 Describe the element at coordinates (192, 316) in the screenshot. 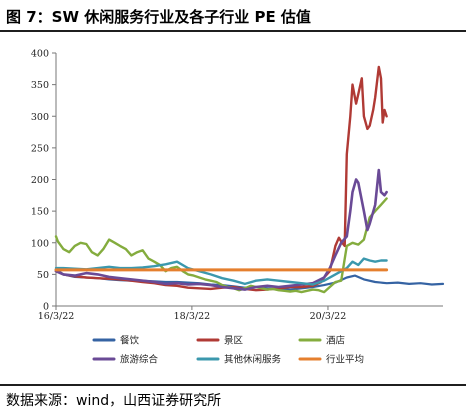

I see `x-tick-label: 18/3/22` at that location.